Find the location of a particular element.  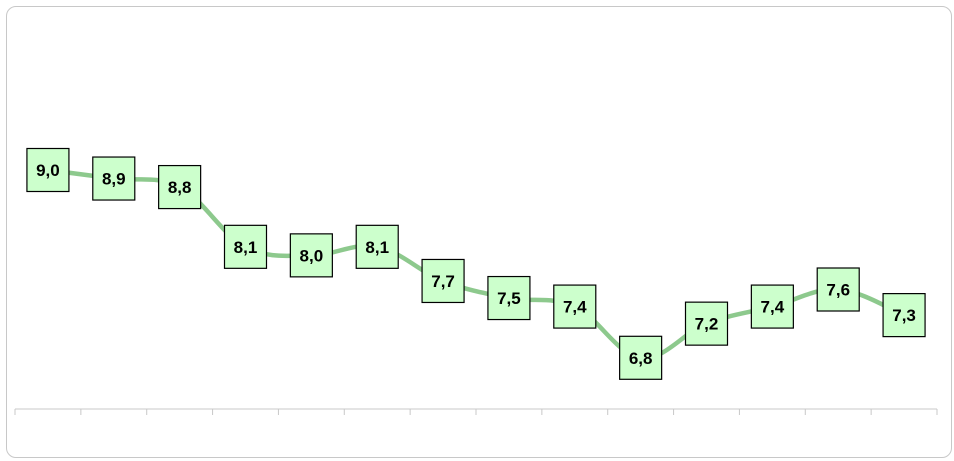

data-label-text: 7,2 is located at coordinates (707, 324).